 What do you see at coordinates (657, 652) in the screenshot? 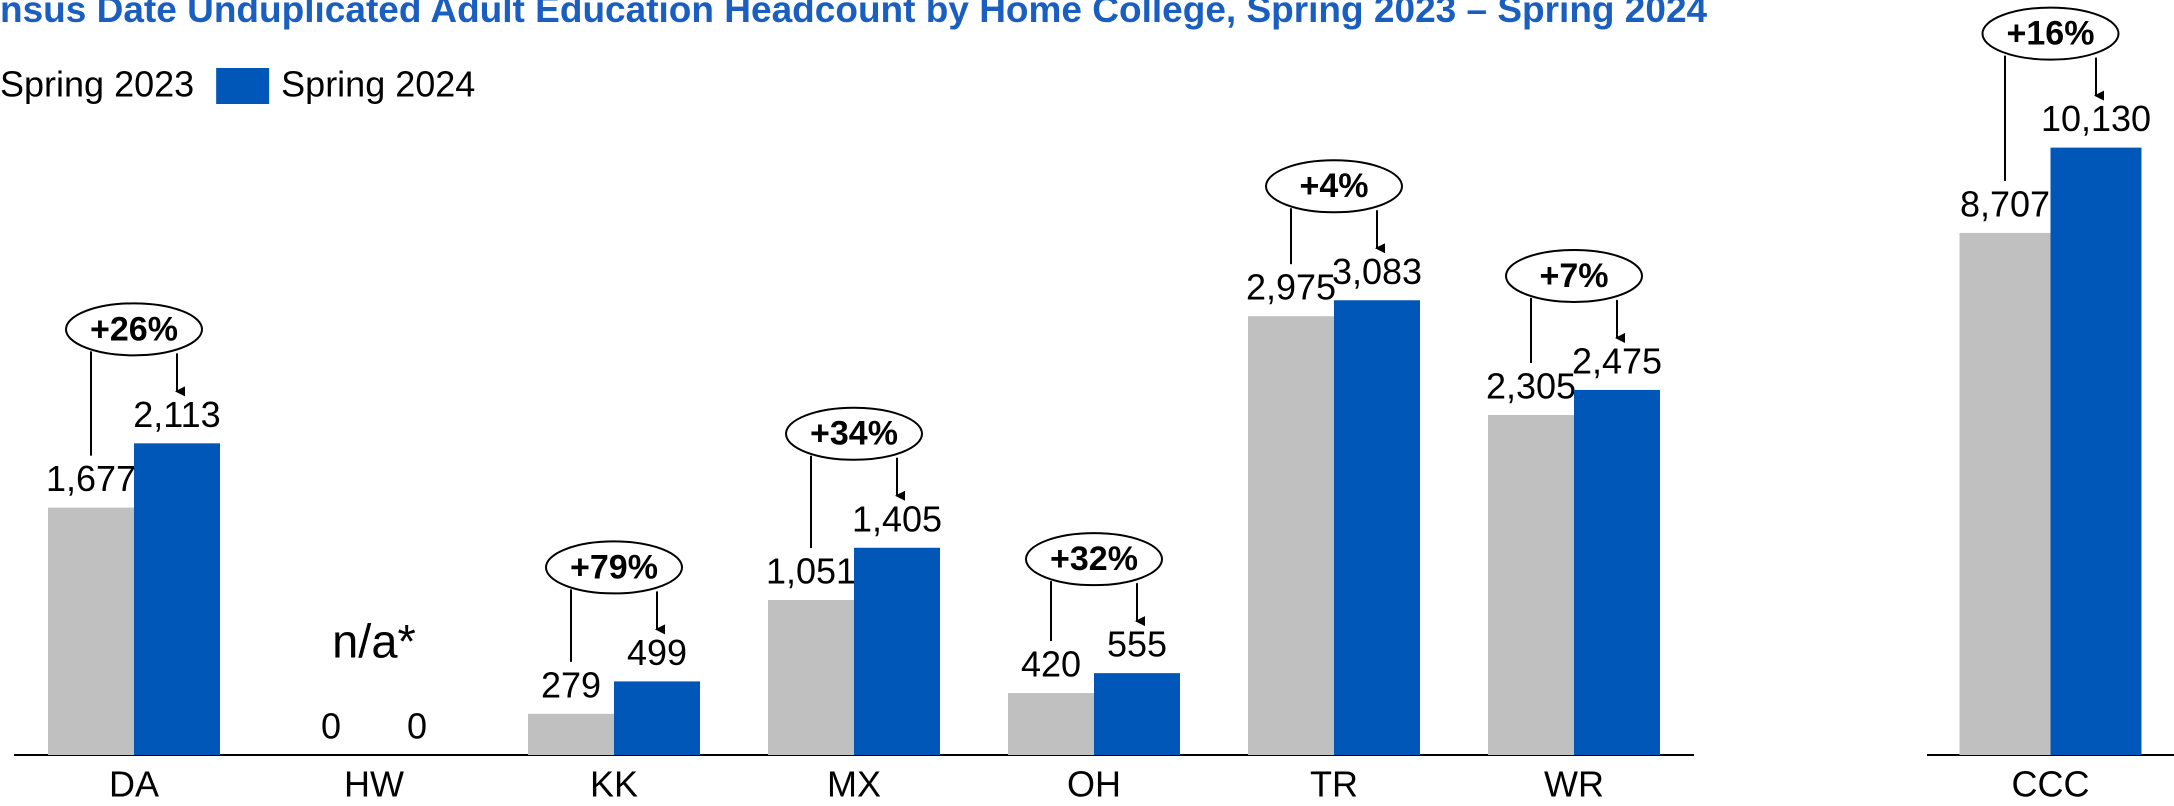
I see `value-label: 499` at bounding box center [657, 652].